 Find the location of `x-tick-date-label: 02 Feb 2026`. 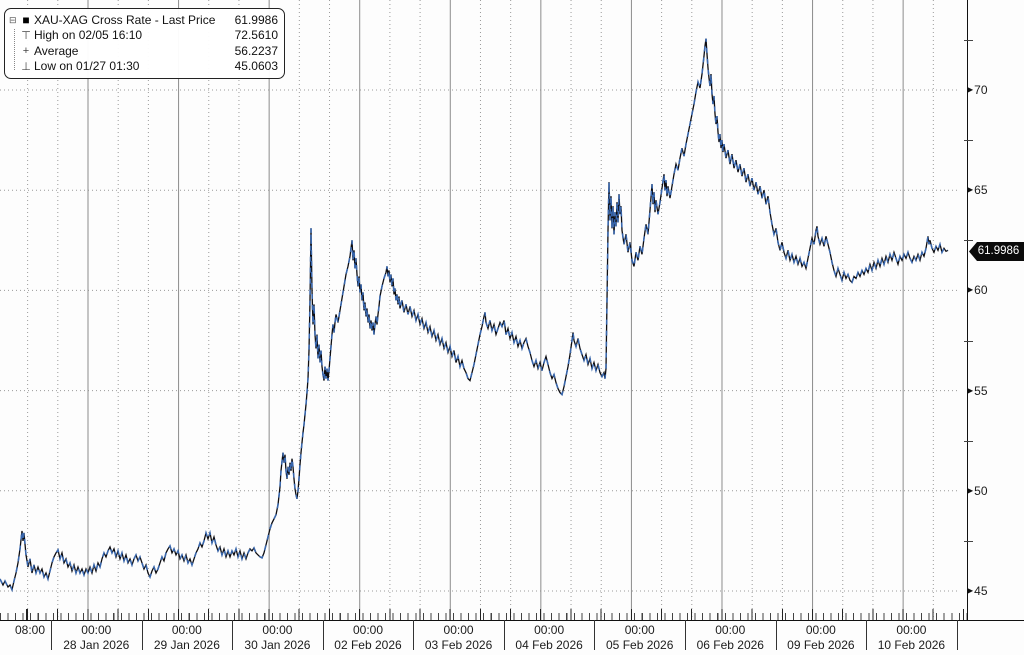

x-tick-date-label: 02 Feb 2026 is located at coordinates (368, 645).